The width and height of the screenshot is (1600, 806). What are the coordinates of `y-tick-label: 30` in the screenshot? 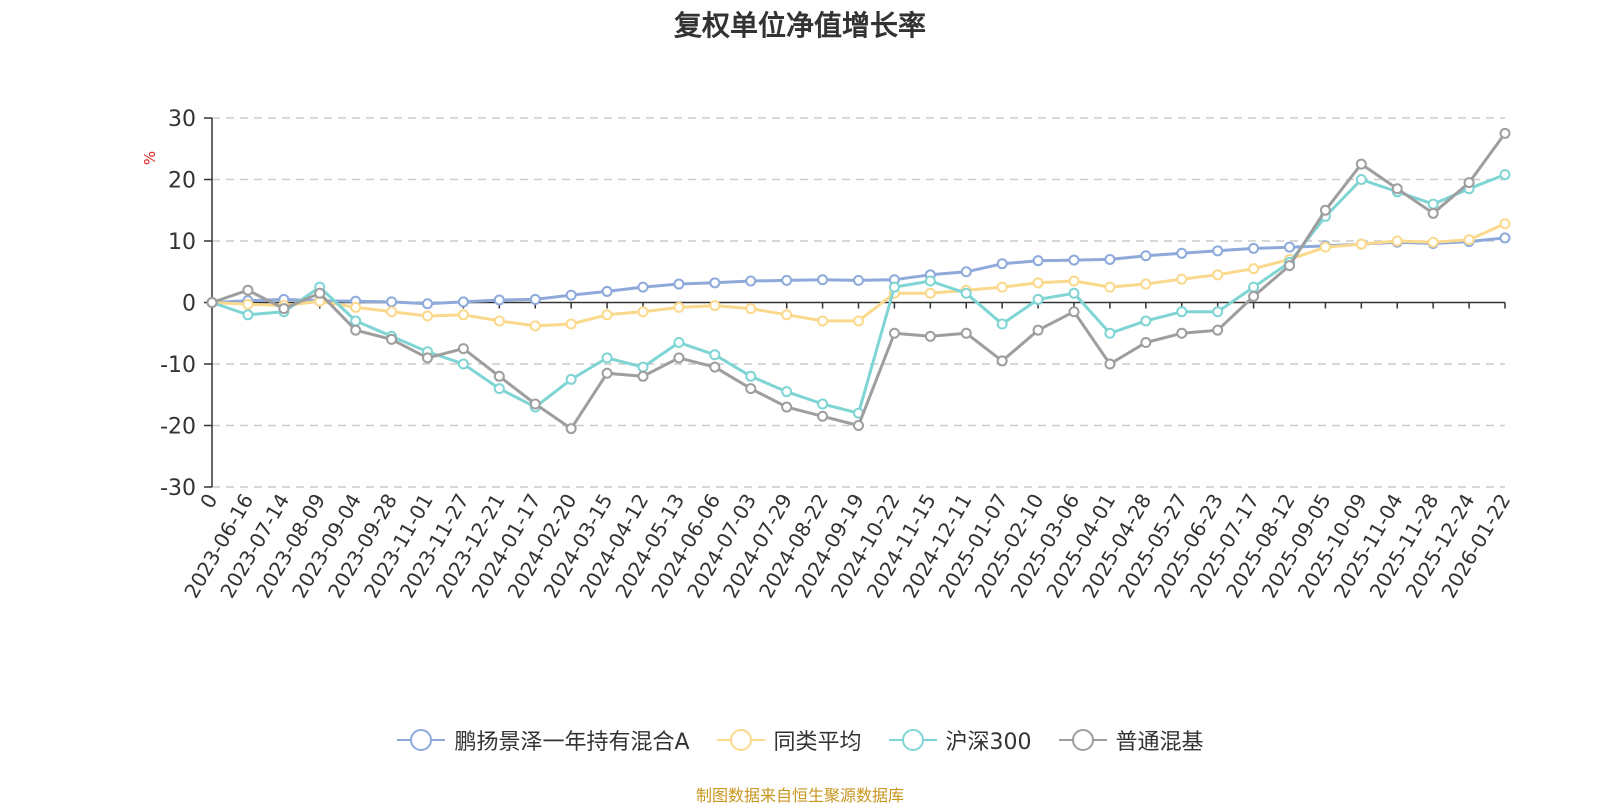 It's located at (182, 119).